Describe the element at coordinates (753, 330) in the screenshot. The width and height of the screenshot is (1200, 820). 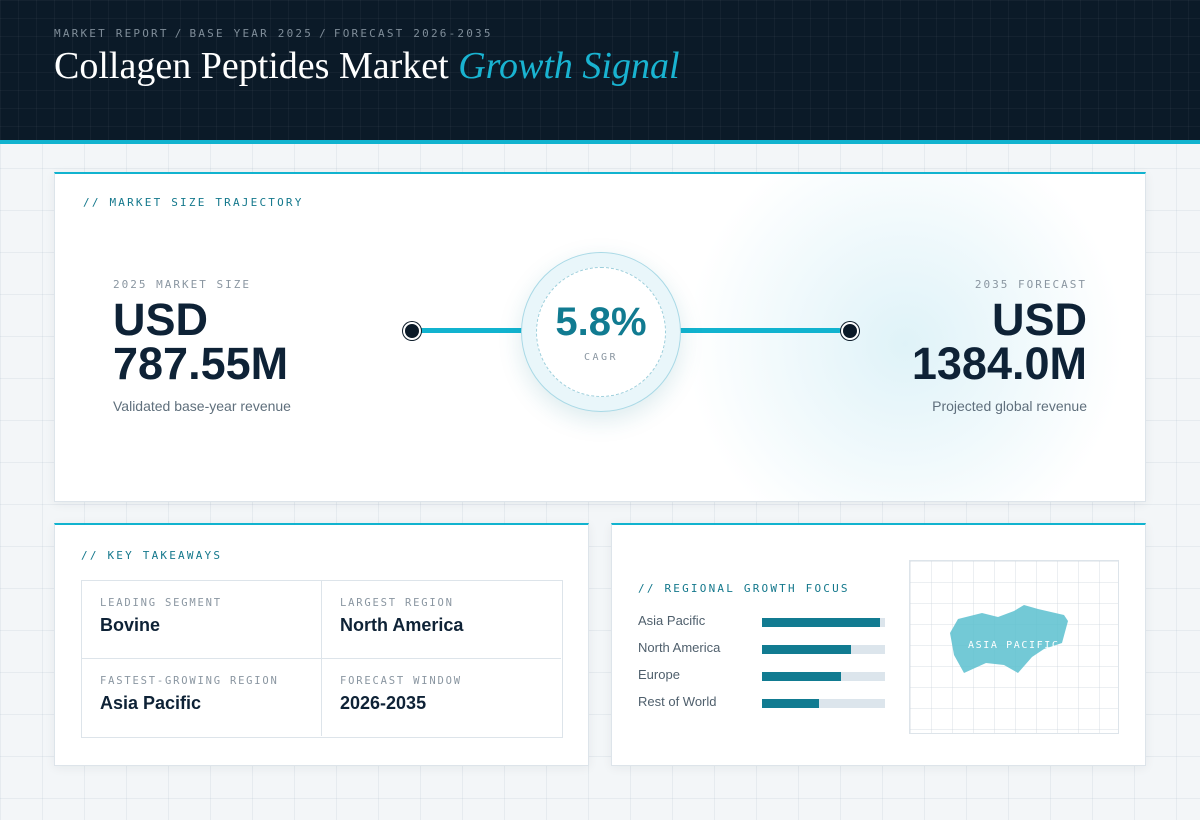
I see `trajectory-line-right` at that location.